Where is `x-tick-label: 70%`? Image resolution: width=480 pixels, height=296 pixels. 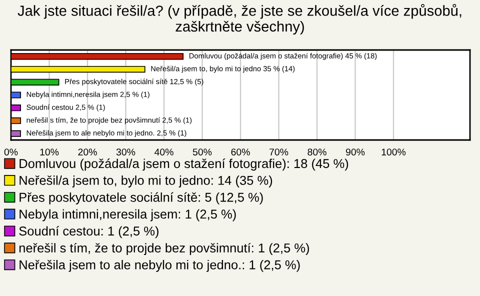
x-tick-label: 70% is located at coordinates (279, 152).